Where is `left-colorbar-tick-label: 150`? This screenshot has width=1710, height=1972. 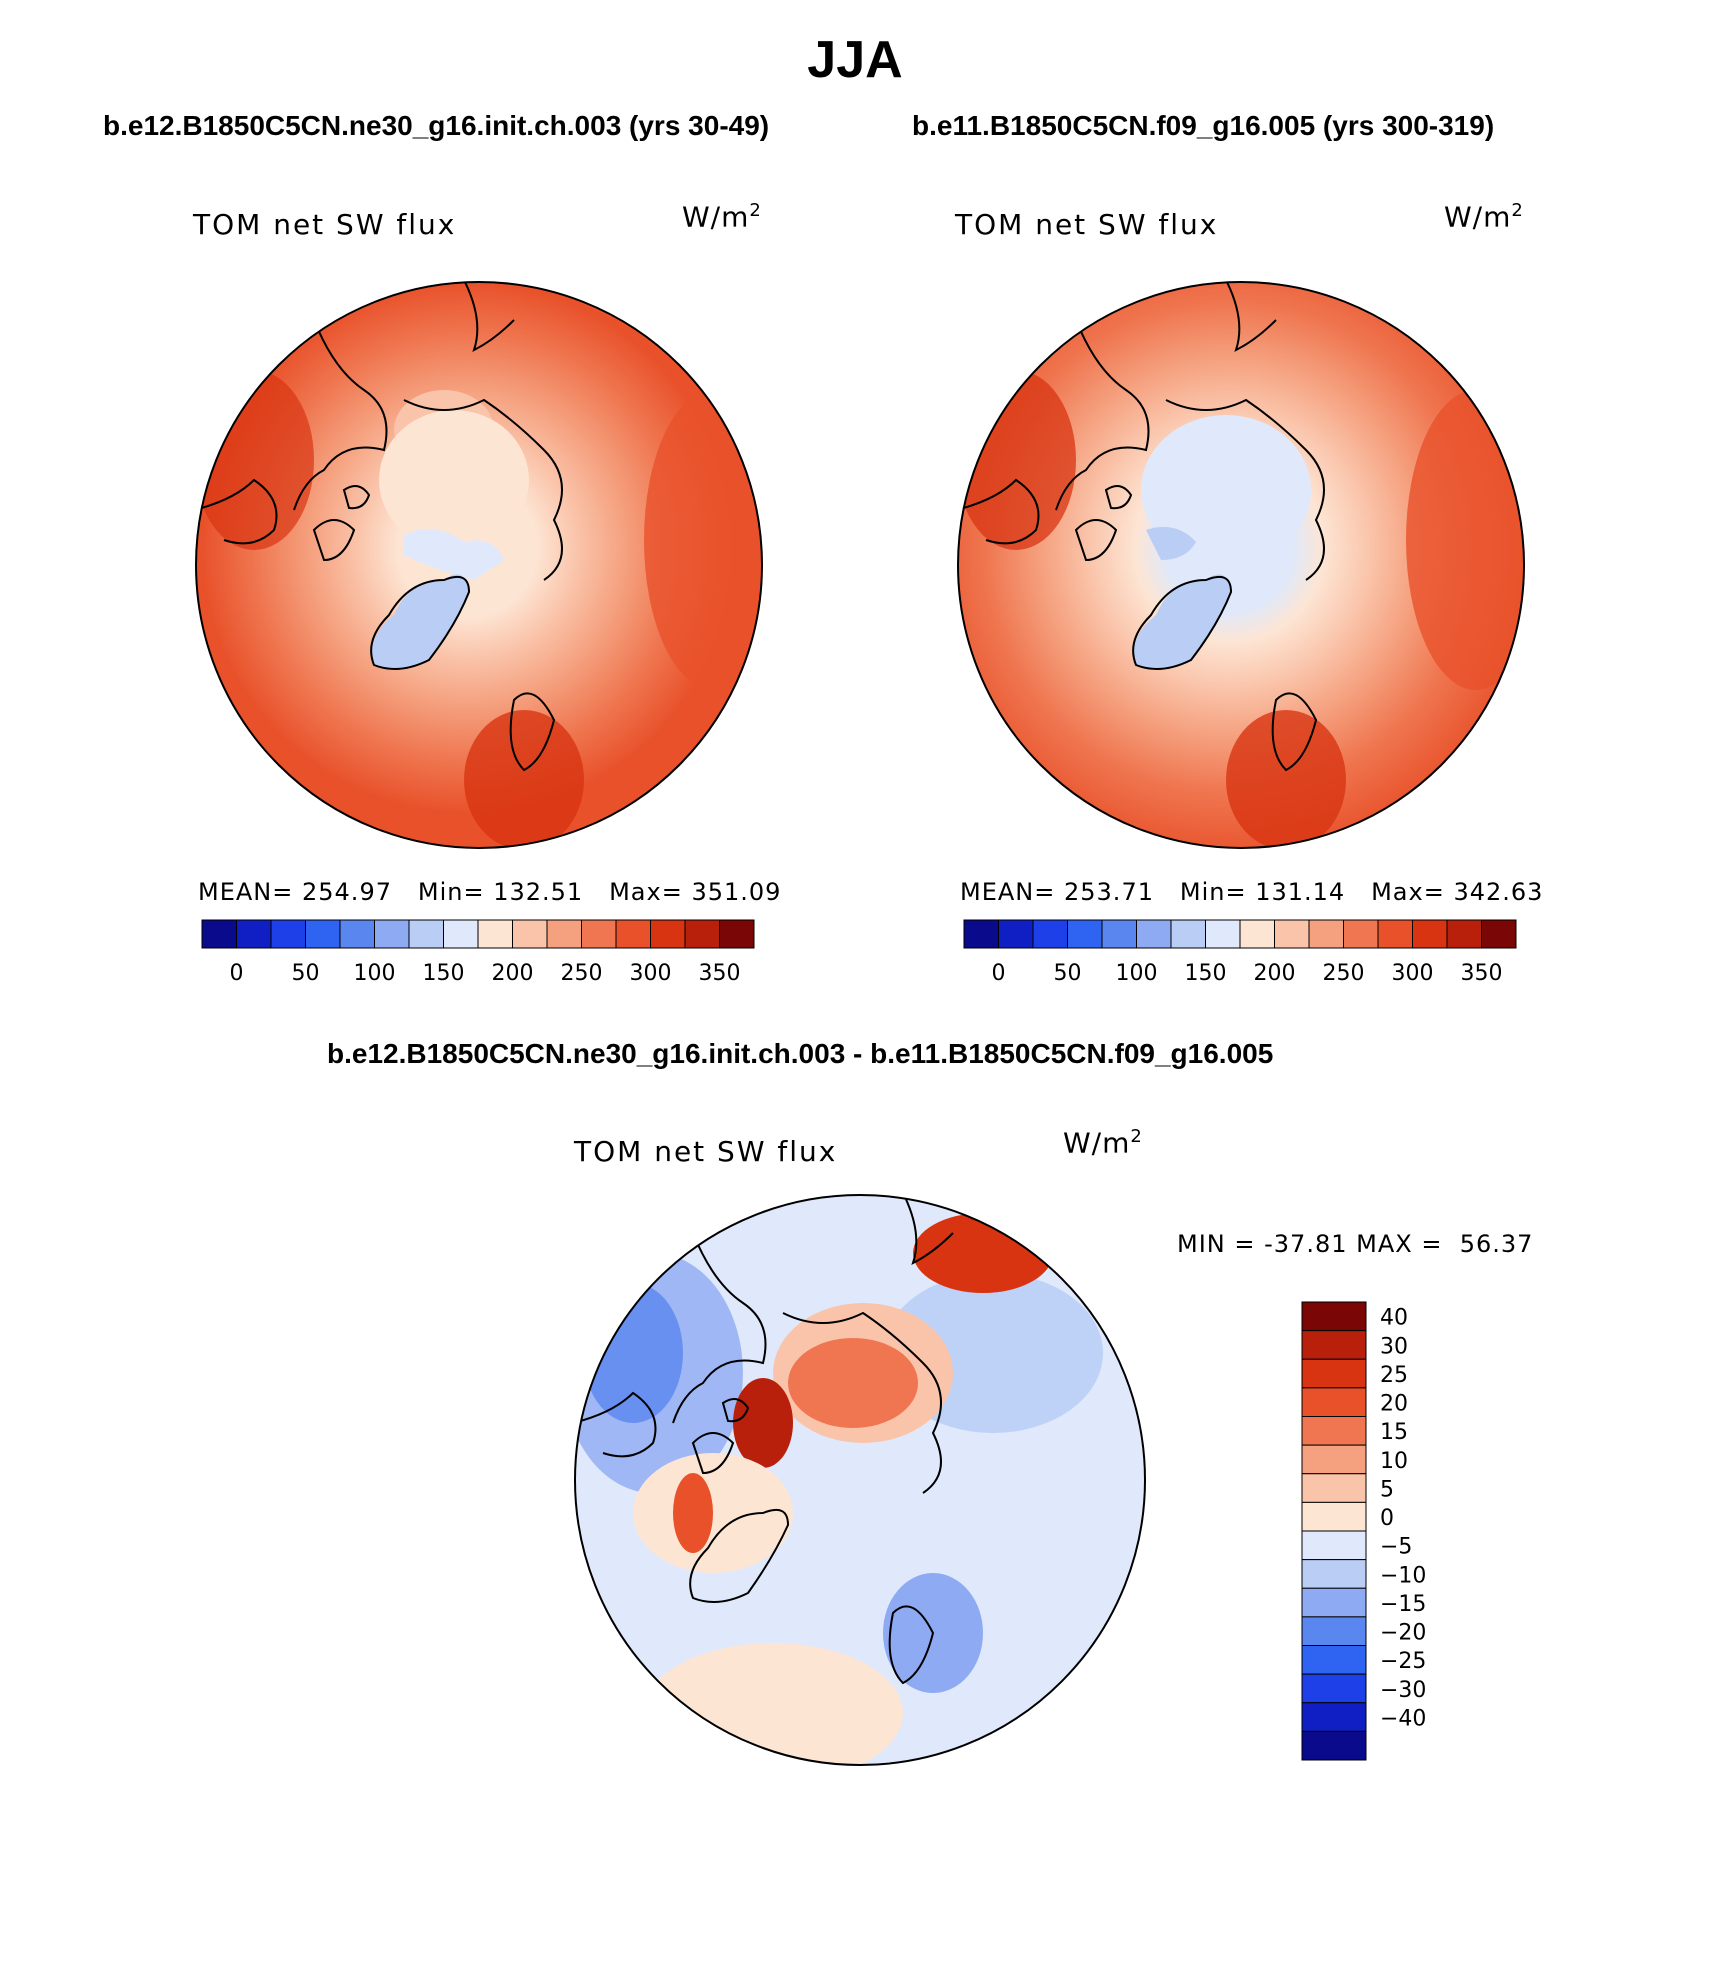 left-colorbar-tick-label: 150 is located at coordinates (444, 973).